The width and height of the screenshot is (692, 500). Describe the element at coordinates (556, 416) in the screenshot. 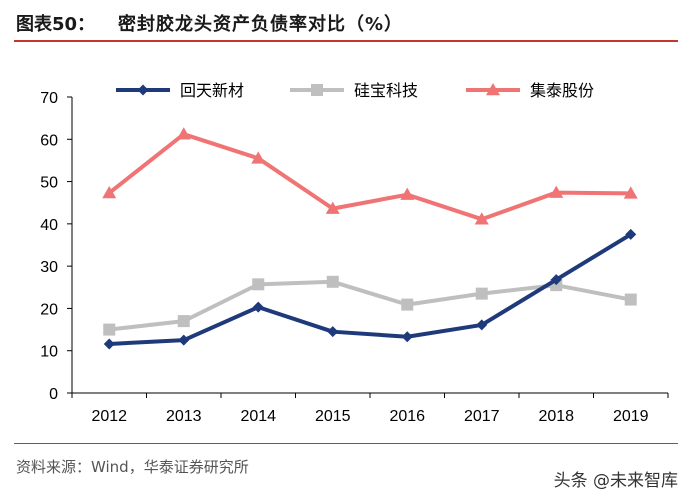

I see `x-tick-label: 2018` at that location.